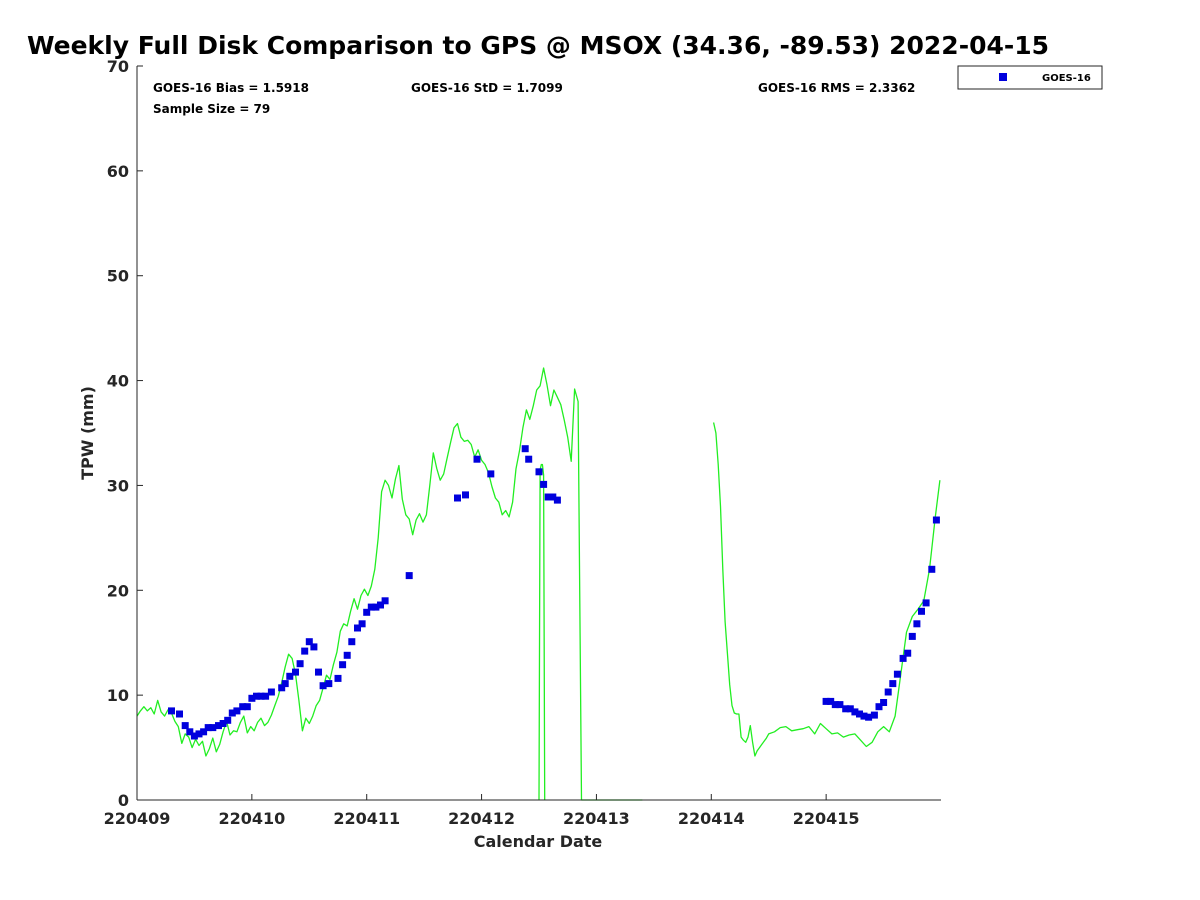  I want to click on x-tick-label: 220410, so click(251, 818).